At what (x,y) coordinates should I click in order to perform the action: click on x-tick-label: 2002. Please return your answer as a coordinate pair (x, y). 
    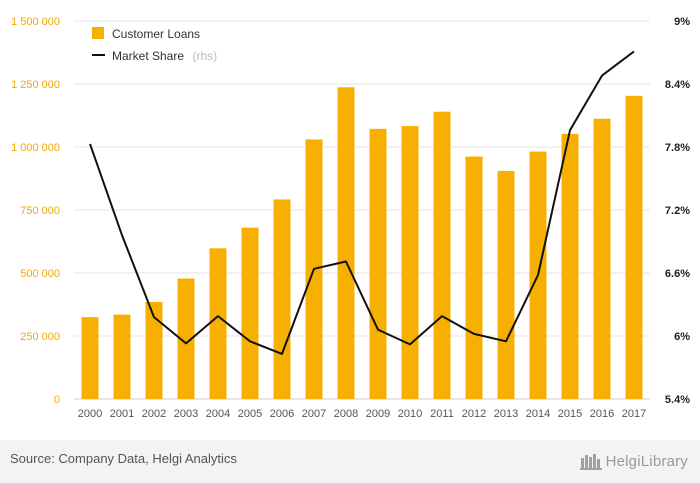
    Looking at the image, I should click on (154, 414).